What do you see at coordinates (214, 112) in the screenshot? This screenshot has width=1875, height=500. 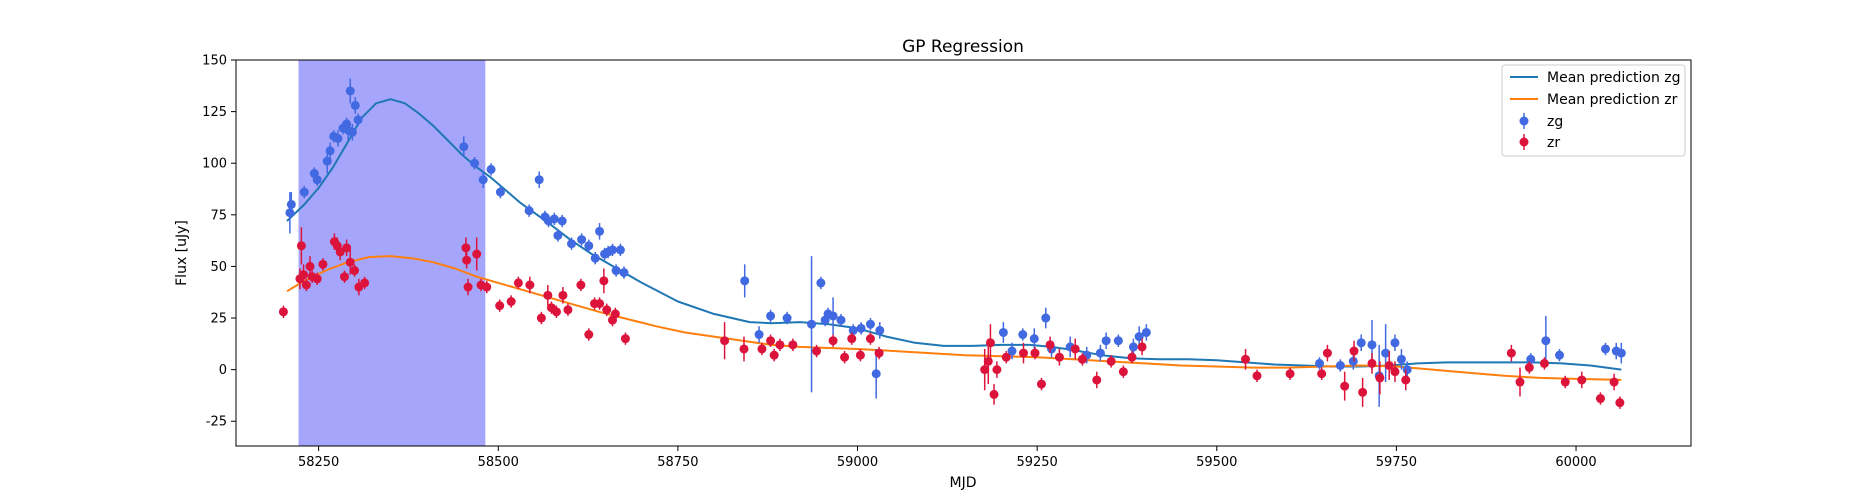 I see `y-tick-label: 125` at bounding box center [214, 112].